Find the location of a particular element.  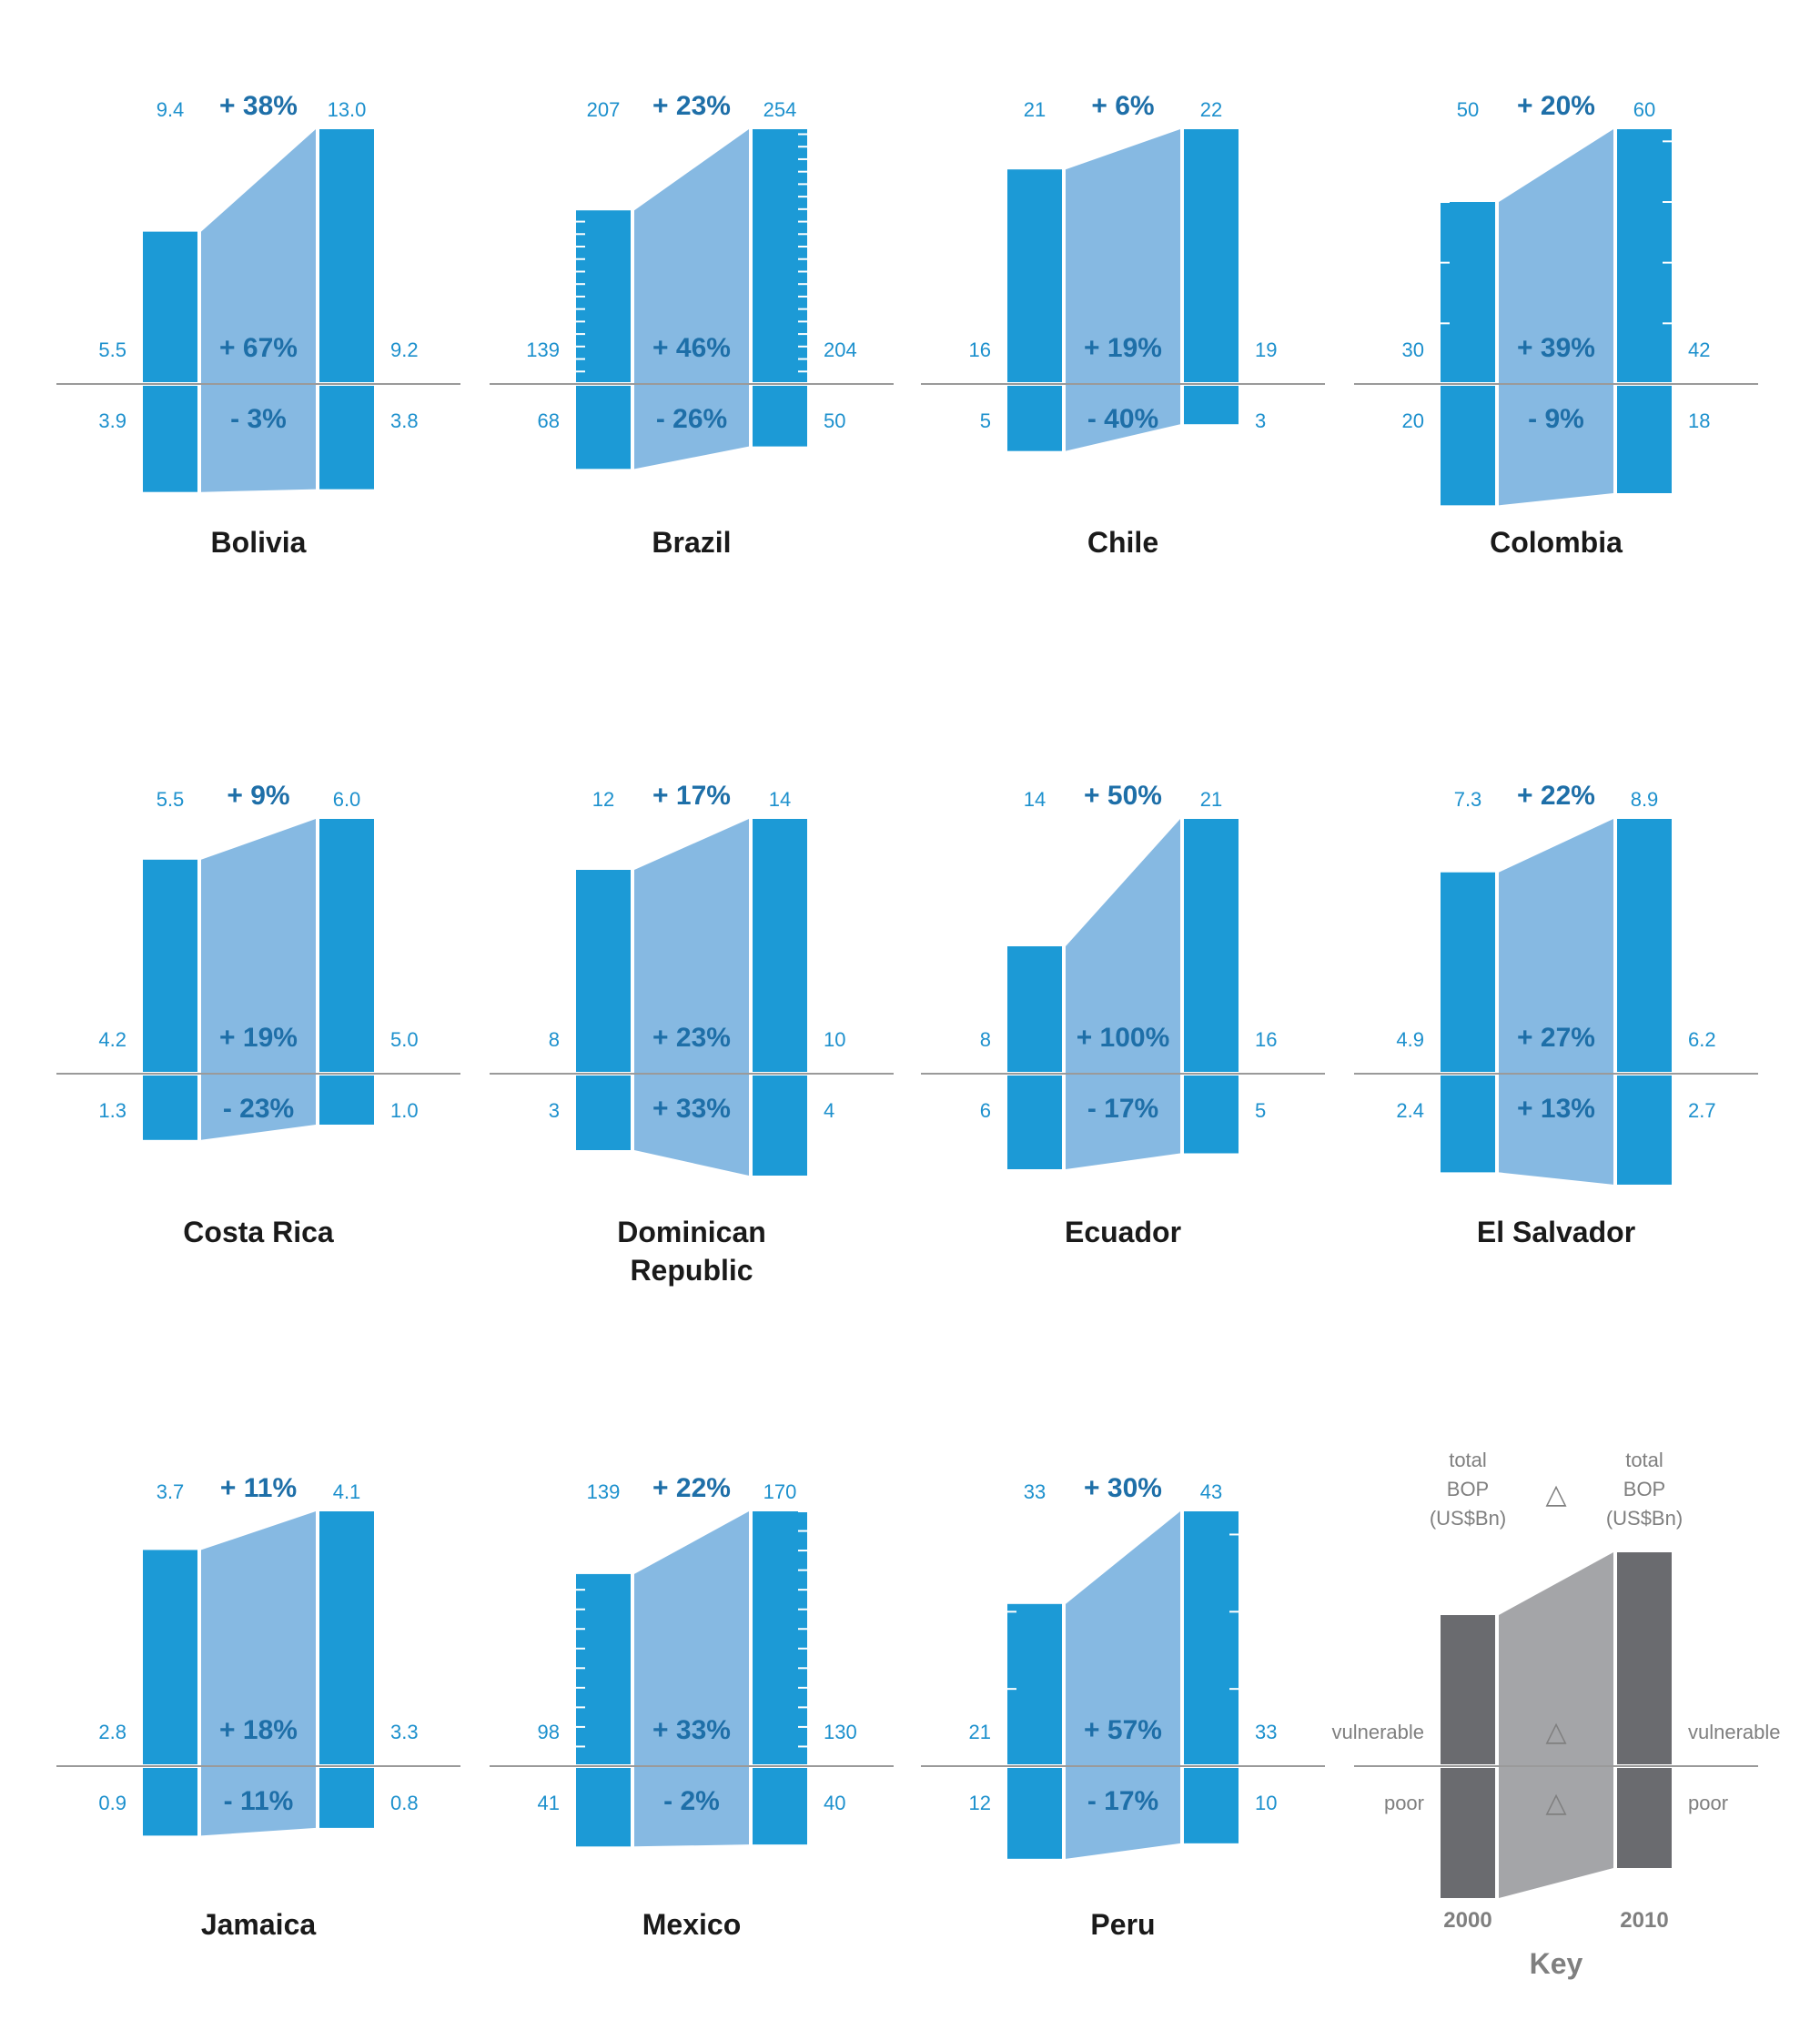

key-year-2010: 2010 is located at coordinates (1644, 1920).